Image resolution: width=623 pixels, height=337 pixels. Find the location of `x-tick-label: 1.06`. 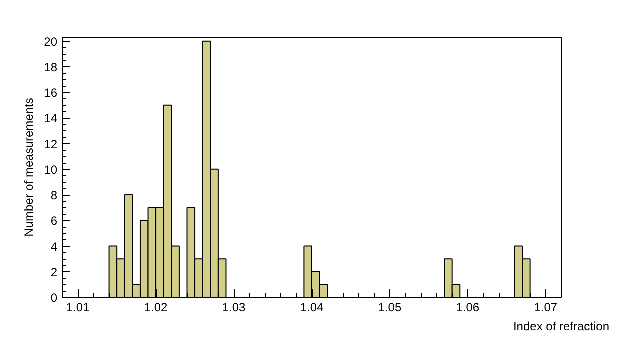

x-tick-label: 1.06 is located at coordinates (468, 307).